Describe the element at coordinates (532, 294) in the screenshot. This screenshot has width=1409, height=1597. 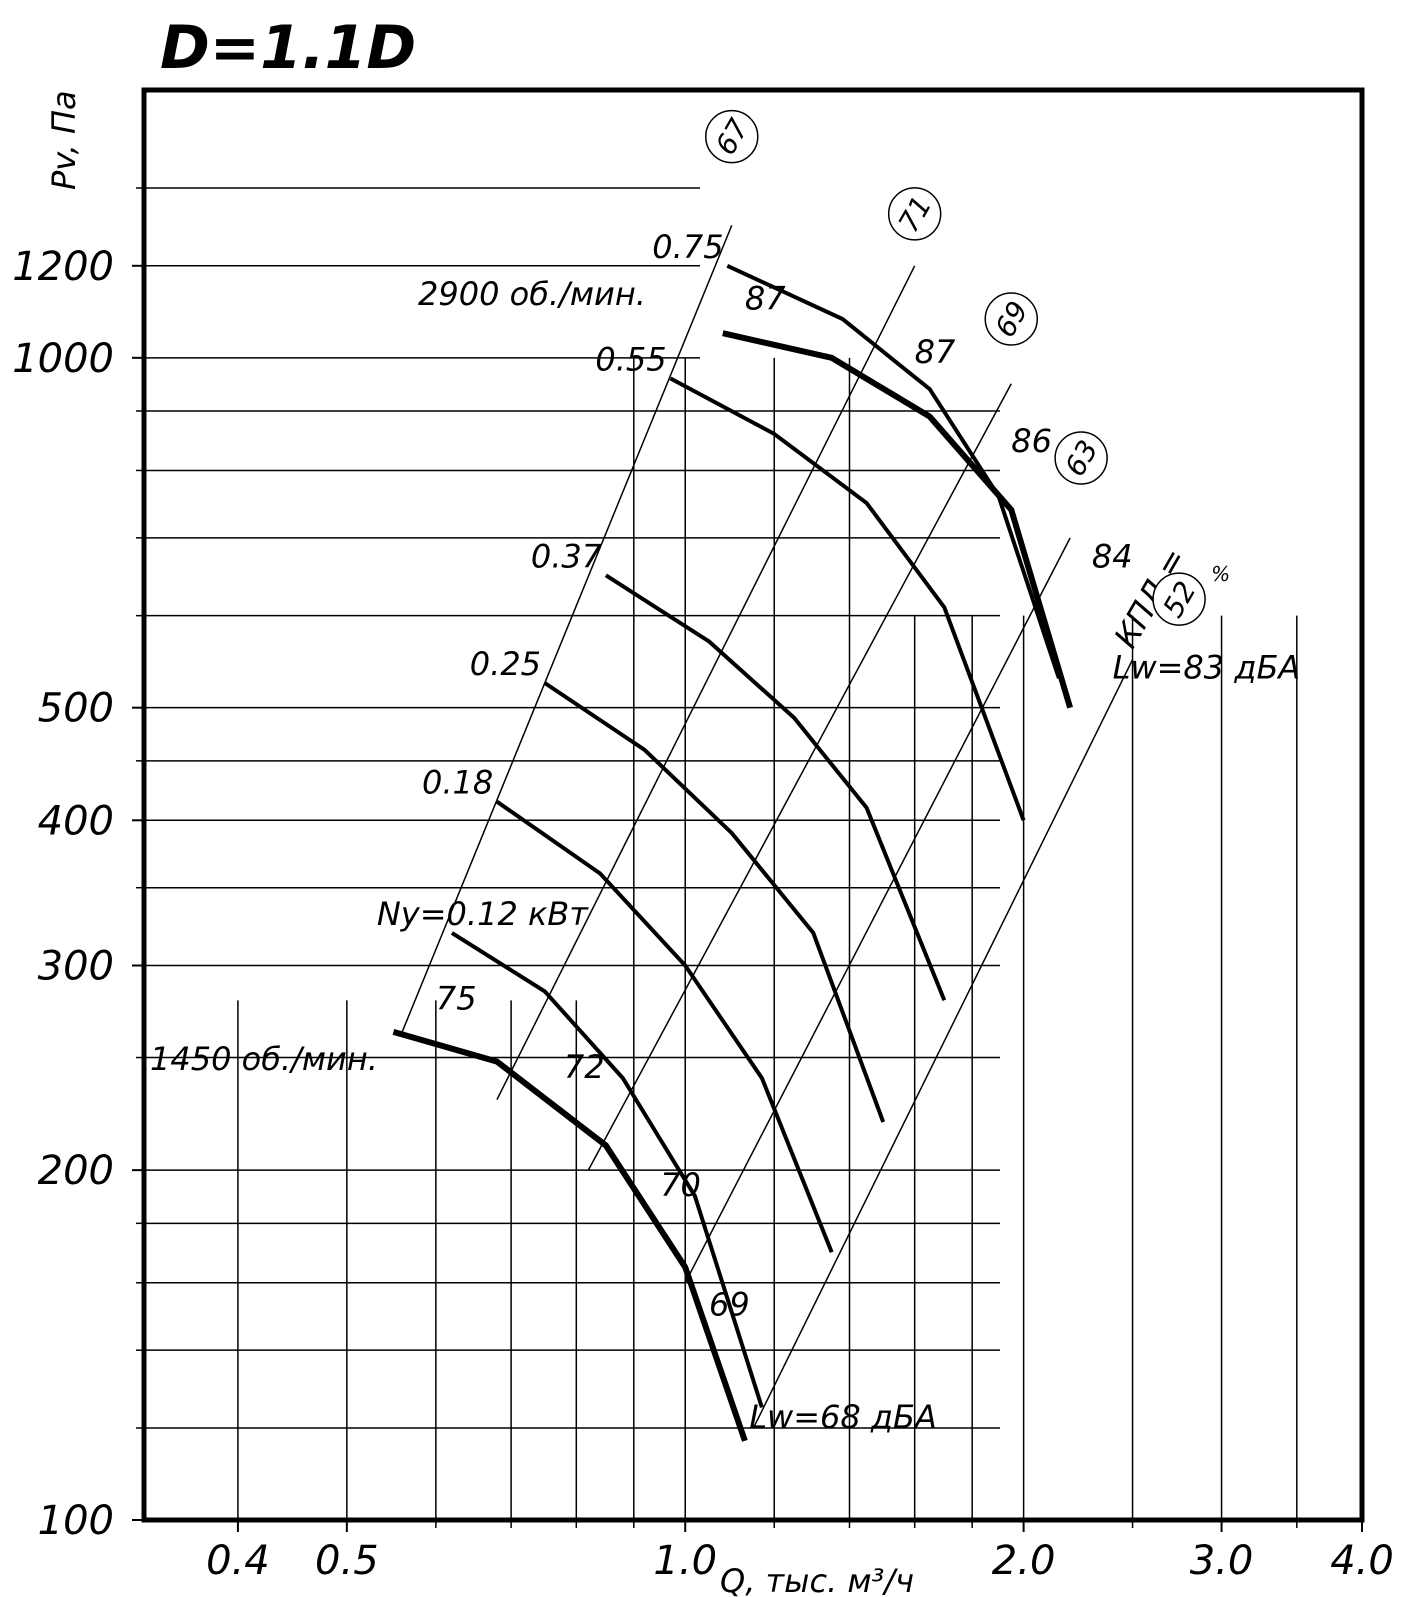
I see `speed-label-2900: 2900 об./мин.` at that location.